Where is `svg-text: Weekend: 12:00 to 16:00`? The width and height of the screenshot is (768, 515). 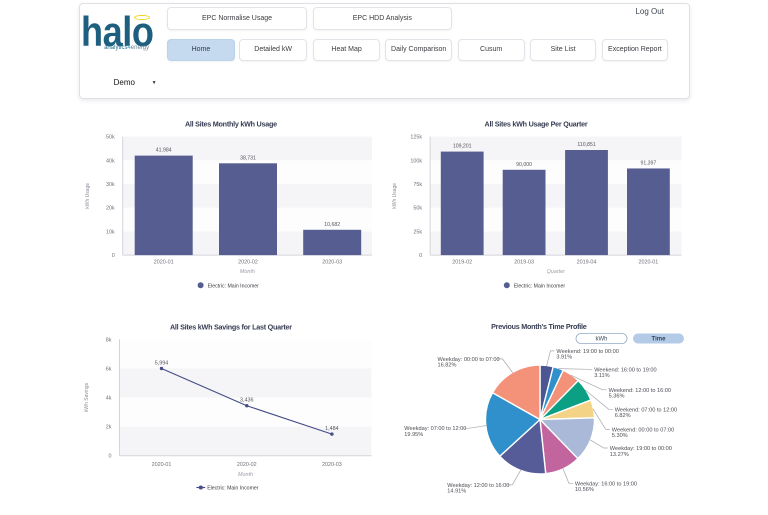
svg-text: Weekend: 12:00 to 16:00 is located at coordinates (640, 391).